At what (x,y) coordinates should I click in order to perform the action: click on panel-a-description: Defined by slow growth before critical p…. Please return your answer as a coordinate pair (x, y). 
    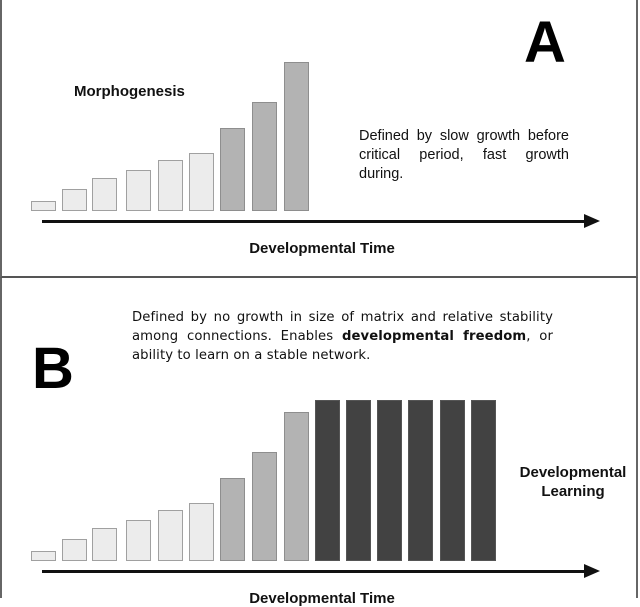
    Looking at the image, I should click on (464, 155).